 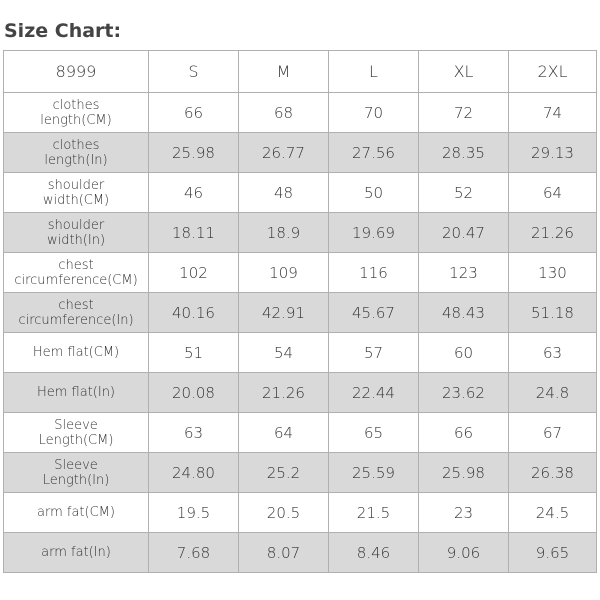 What do you see at coordinates (373, 71) in the screenshot?
I see `header-cell: L` at bounding box center [373, 71].